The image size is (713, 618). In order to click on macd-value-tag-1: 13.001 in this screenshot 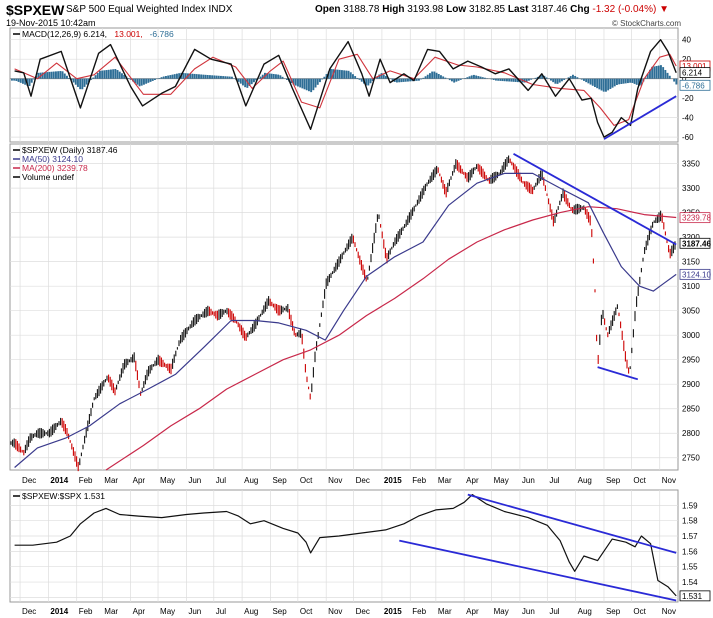, I will do `click(694, 66)`.